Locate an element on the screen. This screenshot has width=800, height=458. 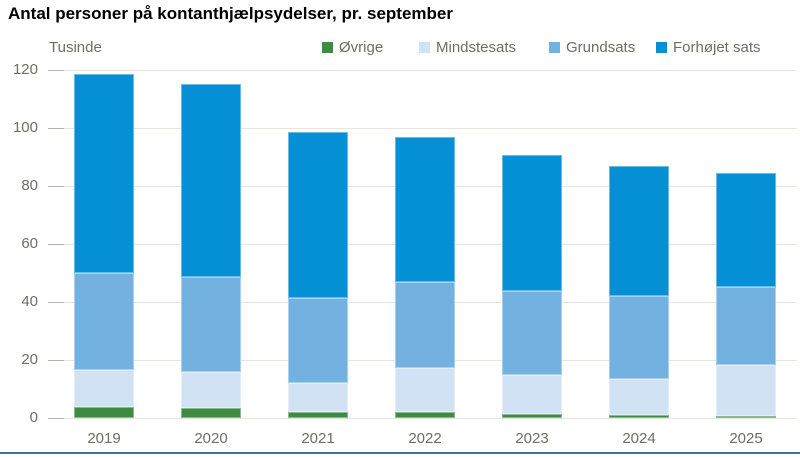
bar-2025-forhojet-sats is located at coordinates (746, 230).